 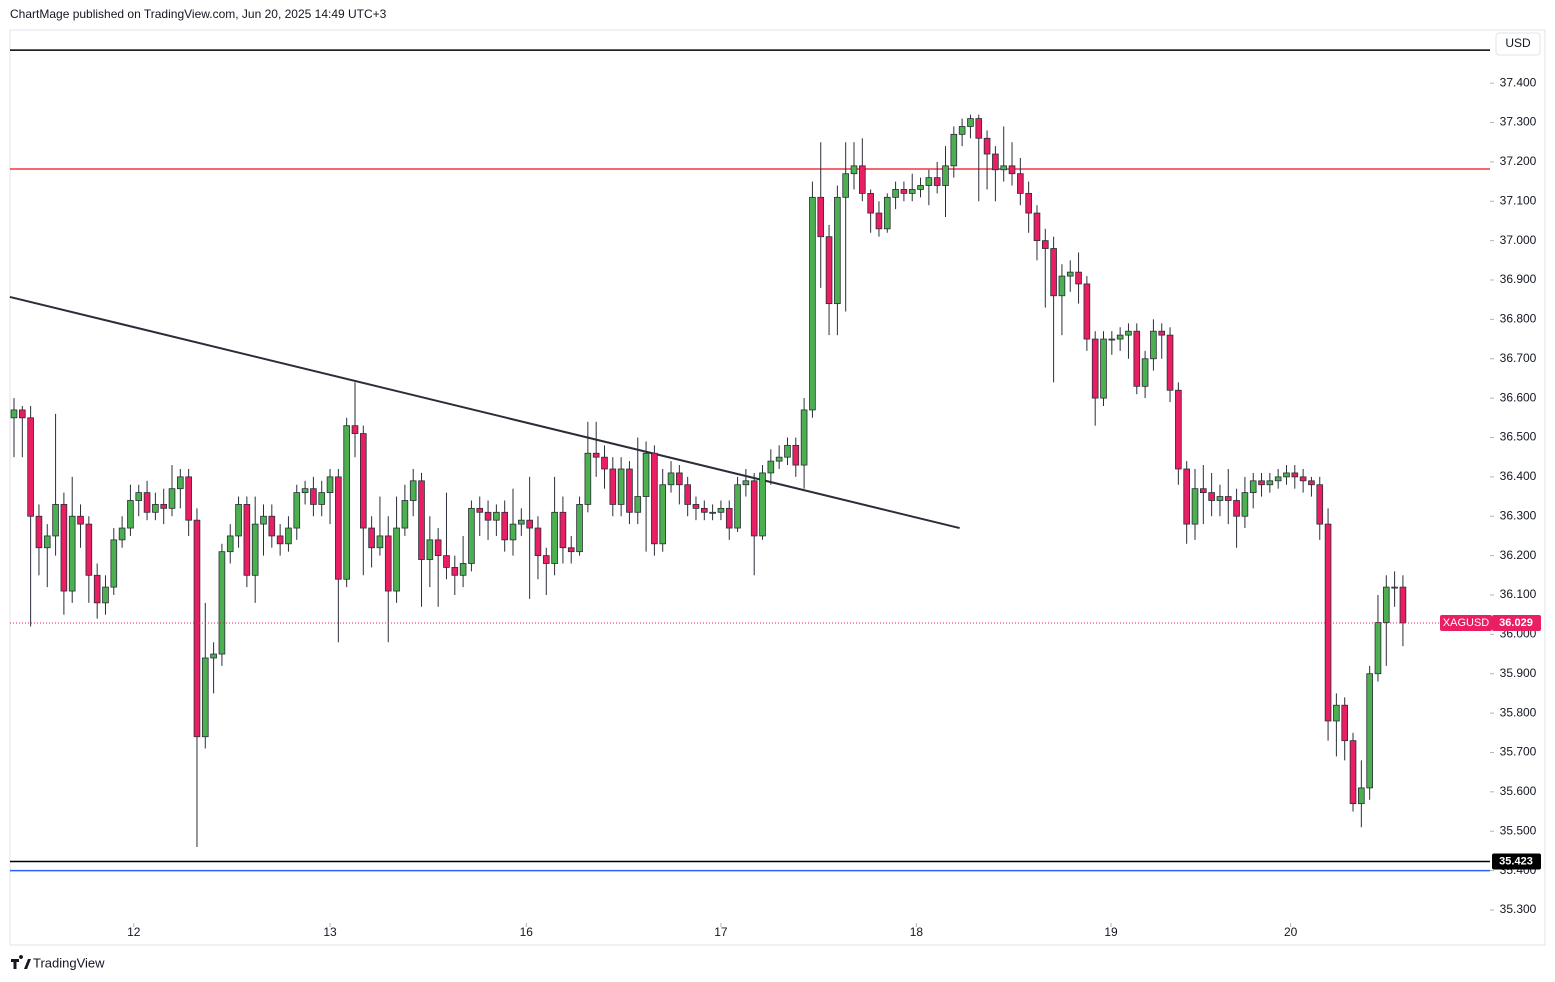 I want to click on last-price-label: 36.029, so click(x=1516, y=623).